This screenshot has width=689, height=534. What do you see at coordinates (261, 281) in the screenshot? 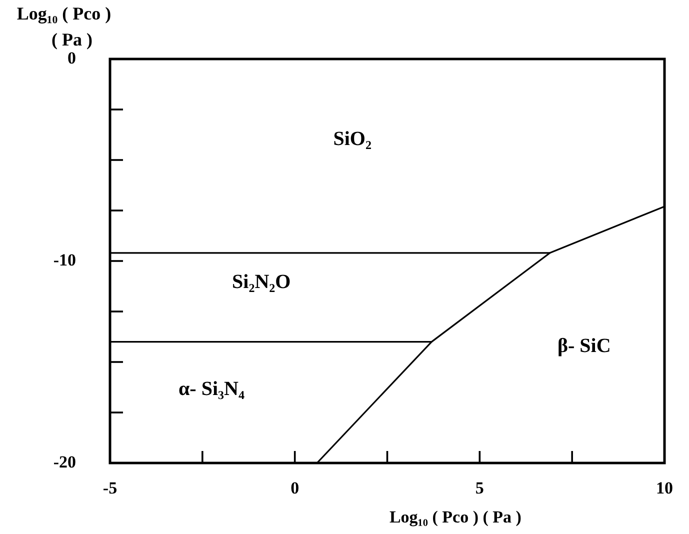
I see `annotation: Si₂N₂O` at bounding box center [261, 281].